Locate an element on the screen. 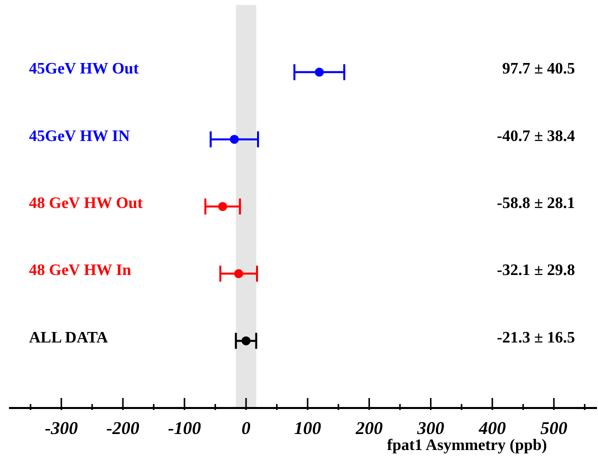  x-tick-label: 500 is located at coordinates (554, 428).